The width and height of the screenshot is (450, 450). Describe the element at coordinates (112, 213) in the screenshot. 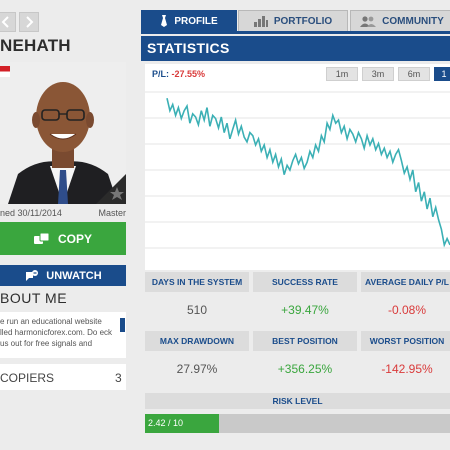

I see `trader-rank: Master` at that location.